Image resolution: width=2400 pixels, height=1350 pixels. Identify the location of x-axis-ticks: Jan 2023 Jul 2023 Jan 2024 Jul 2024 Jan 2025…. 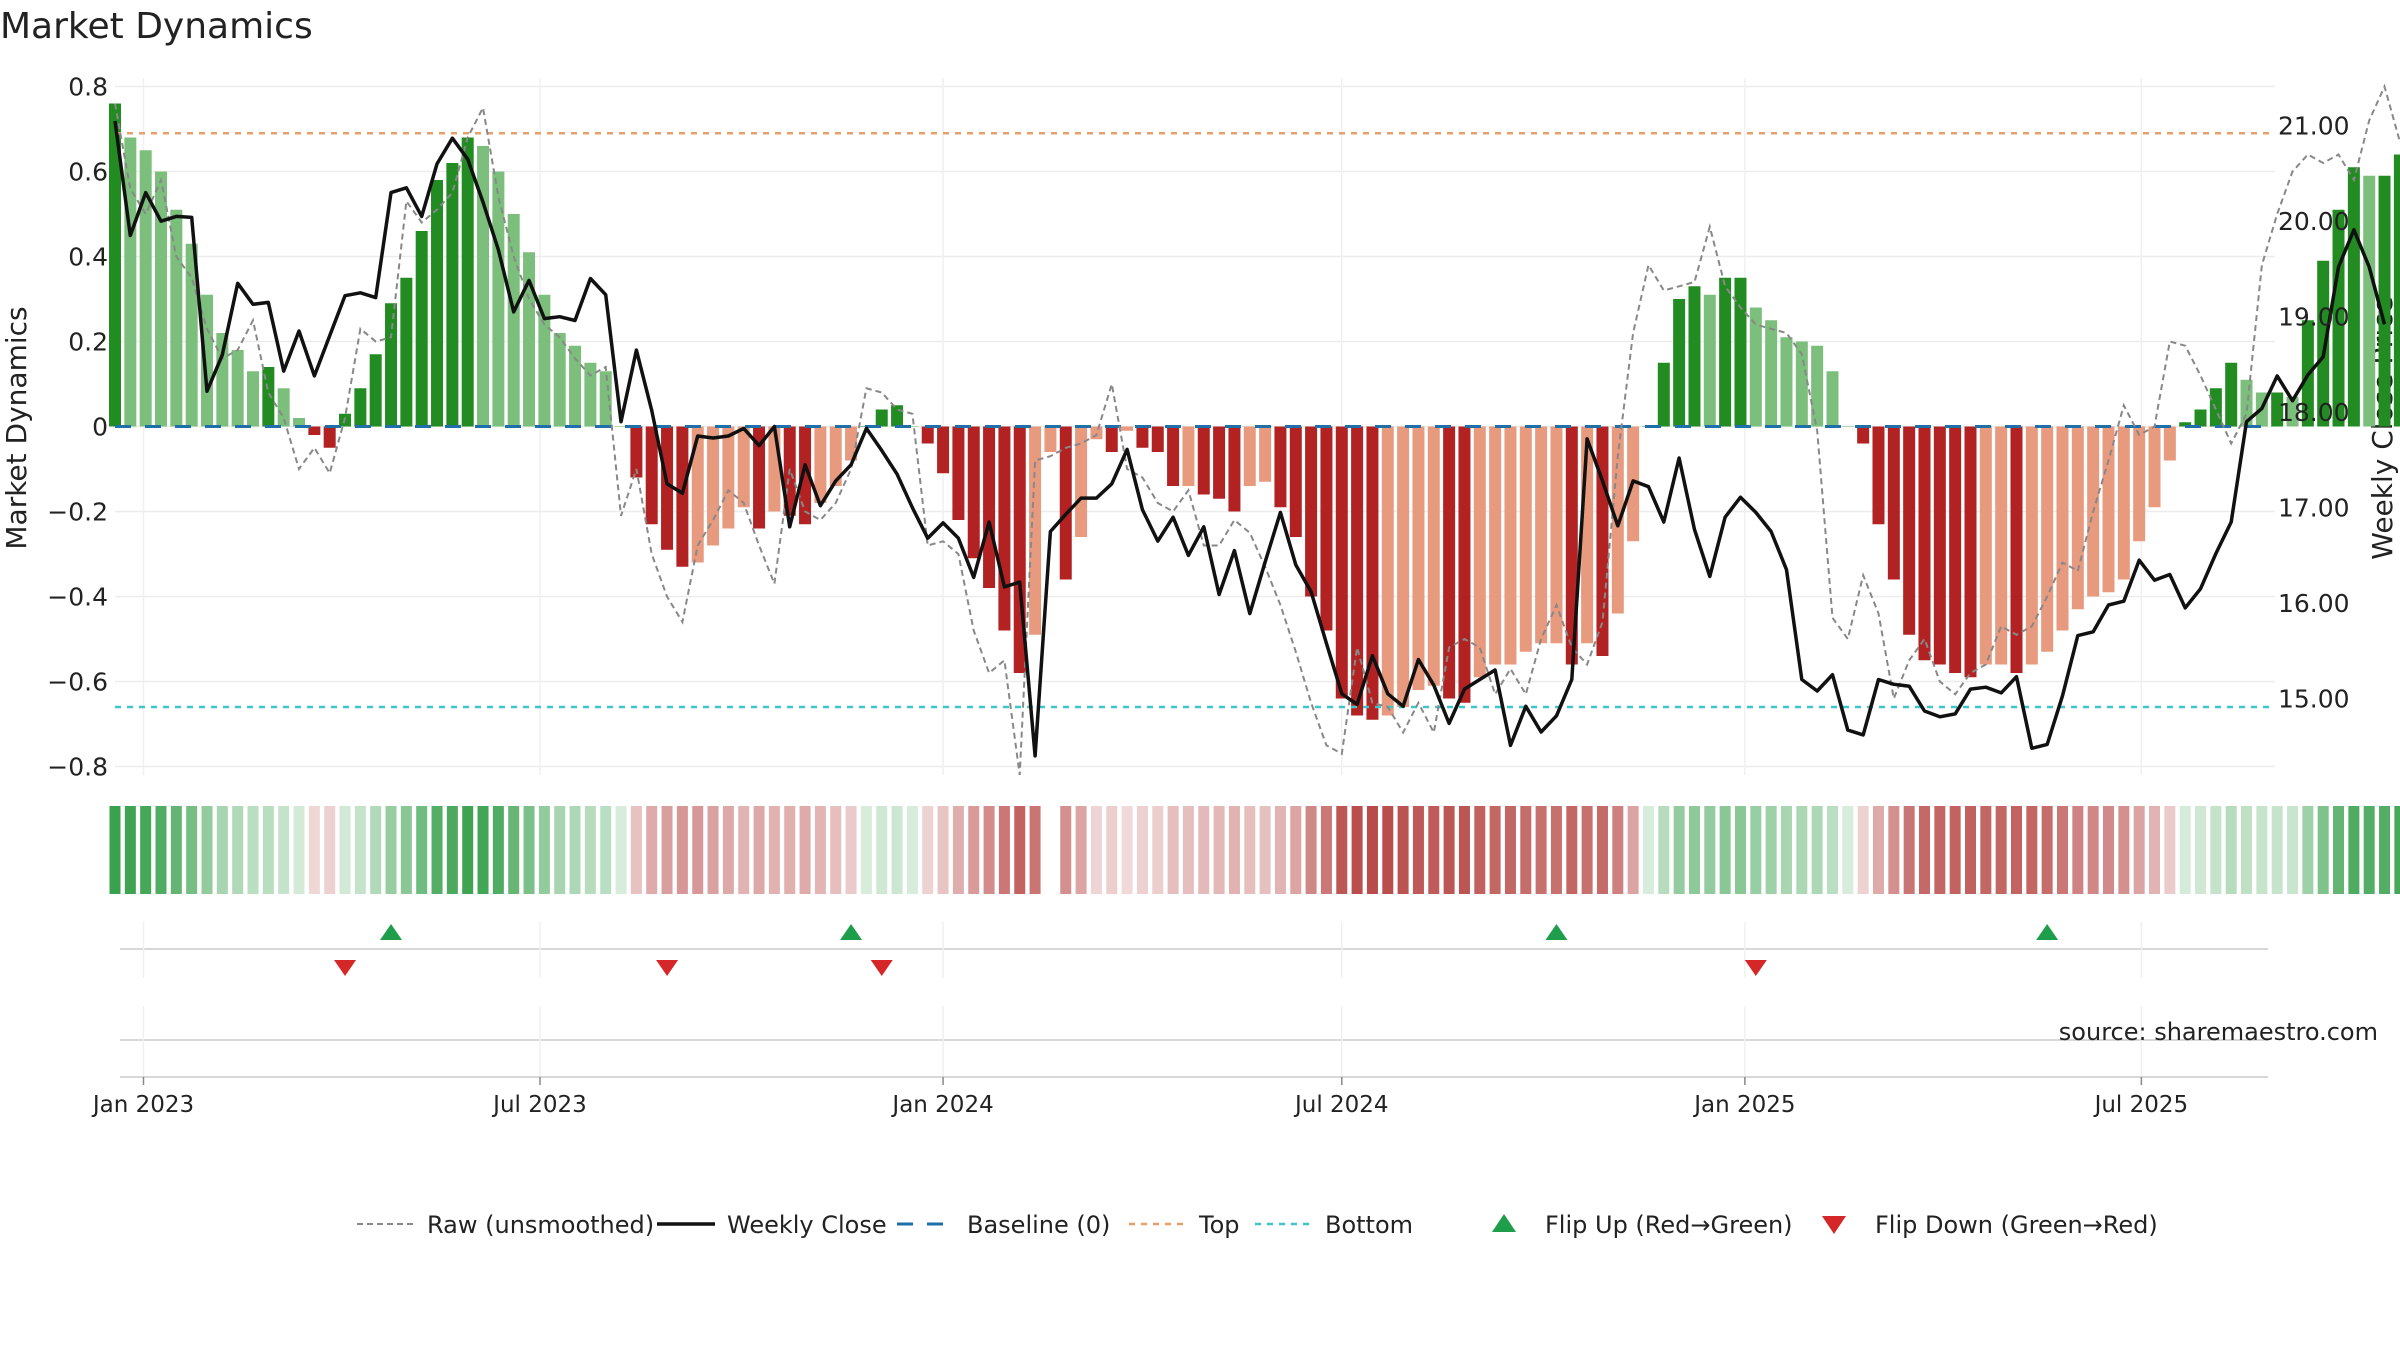
(1139, 1097).